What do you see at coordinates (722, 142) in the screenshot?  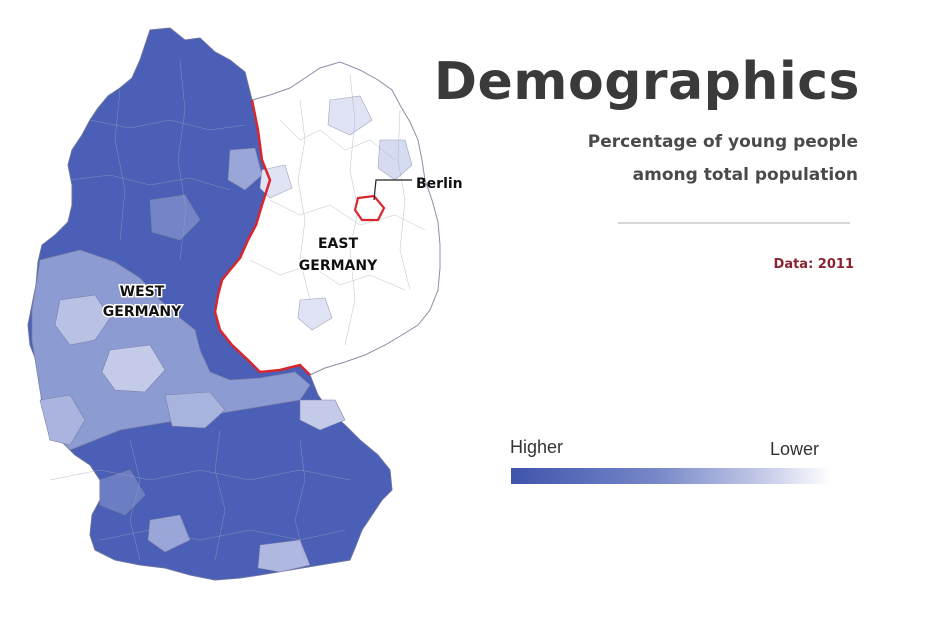 I see `subtitle-line-1: Percentage of young people` at bounding box center [722, 142].